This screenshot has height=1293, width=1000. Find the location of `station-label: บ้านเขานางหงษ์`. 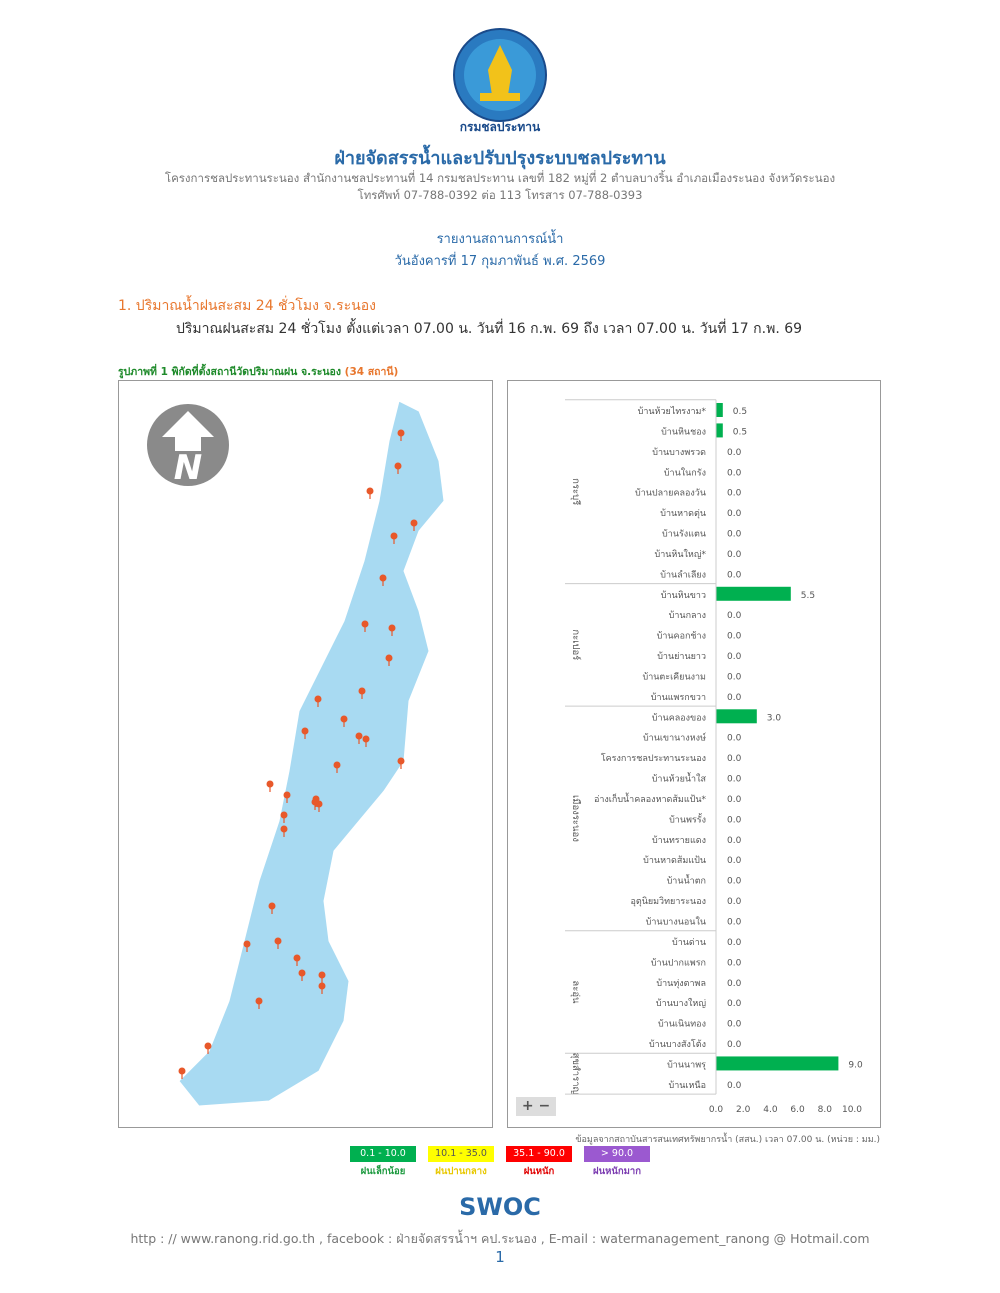

station-label: บ้านเขานางหงษ์ is located at coordinates (674, 738).